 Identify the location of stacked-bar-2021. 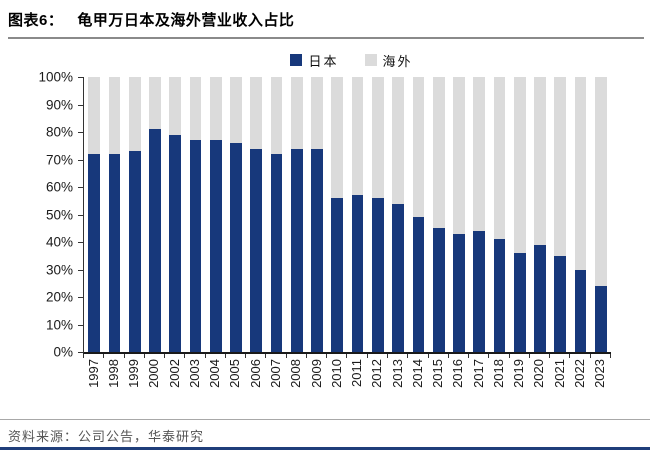
(560, 214).